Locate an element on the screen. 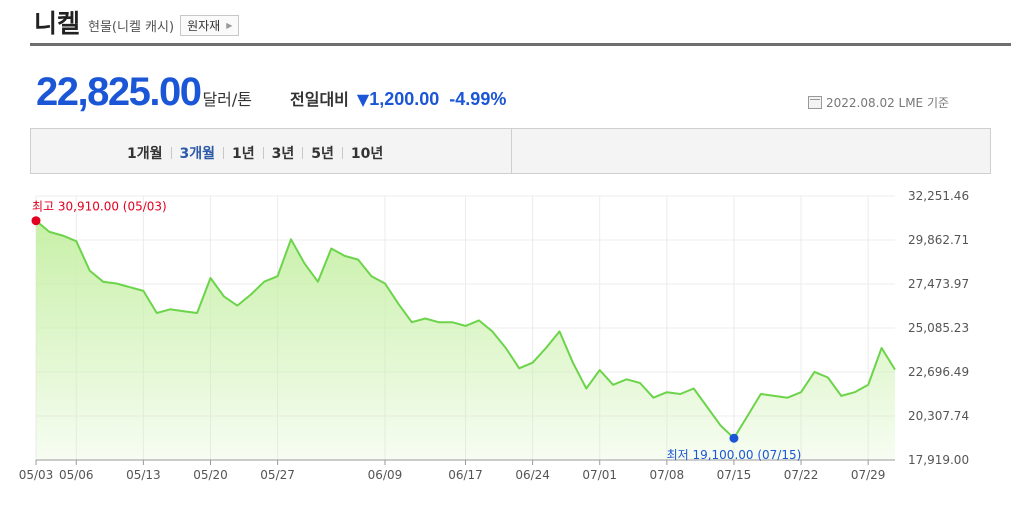 The width and height of the screenshot is (1011, 521). commodities-button-label: 원자재 is located at coordinates (204, 25).